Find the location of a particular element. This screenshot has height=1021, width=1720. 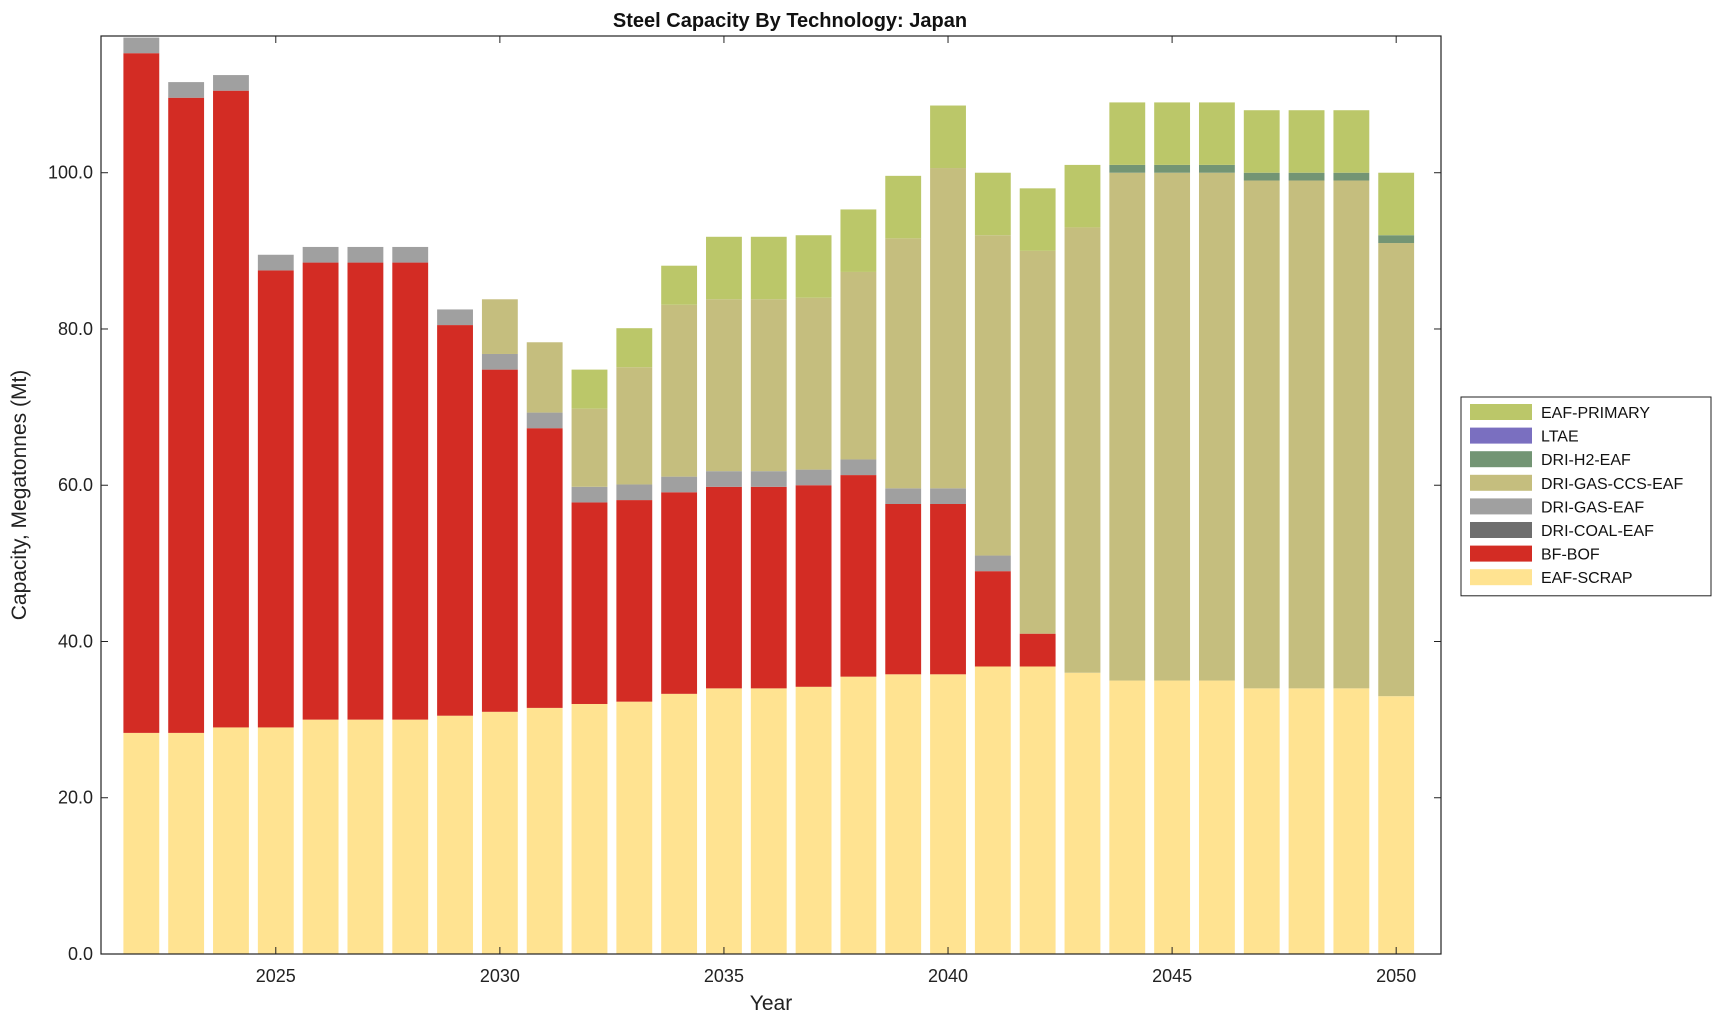

x-tick-label: 2040 is located at coordinates (948, 976).